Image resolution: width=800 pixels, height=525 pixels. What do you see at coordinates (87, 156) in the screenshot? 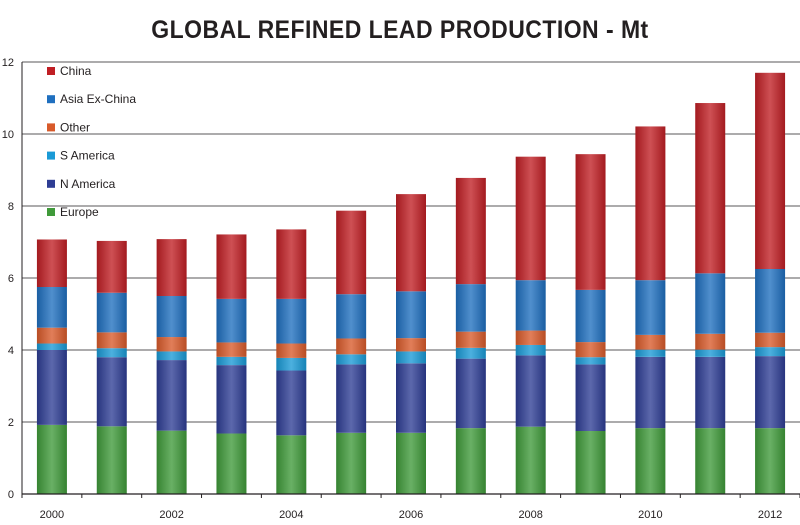
I see `legend-label-s-america: S America` at bounding box center [87, 156].